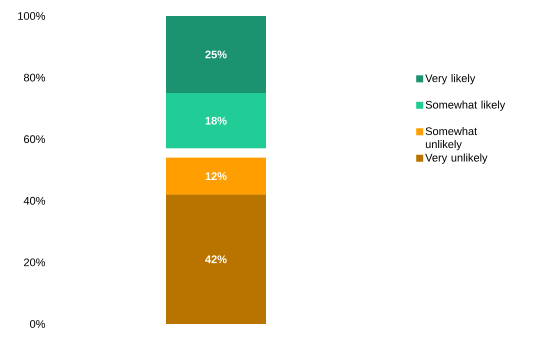  I want to click on y-tick-label: 40%, so click(35, 200).